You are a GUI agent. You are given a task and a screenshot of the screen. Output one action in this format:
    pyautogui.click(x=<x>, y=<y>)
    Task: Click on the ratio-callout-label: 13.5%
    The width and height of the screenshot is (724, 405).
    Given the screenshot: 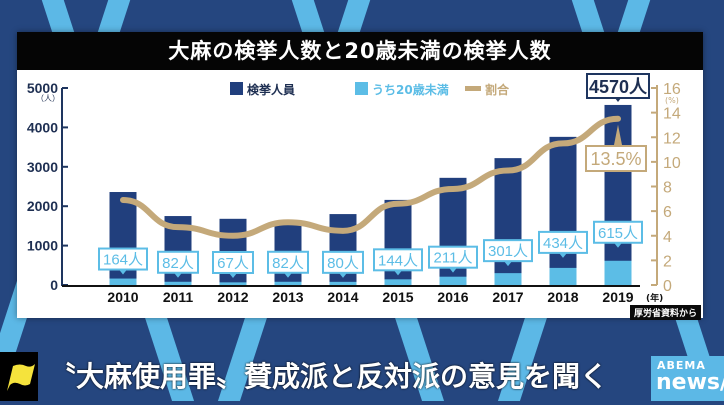 What is the action you would take?
    pyautogui.click(x=615, y=159)
    